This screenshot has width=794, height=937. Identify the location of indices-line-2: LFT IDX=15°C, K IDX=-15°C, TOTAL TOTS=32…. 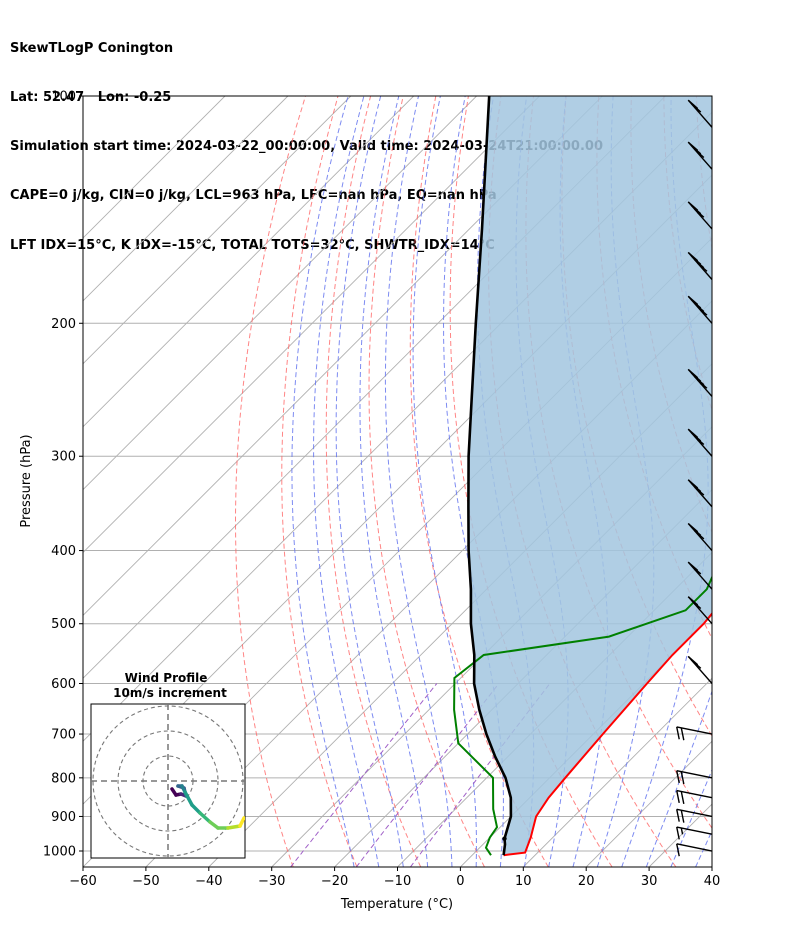
(252, 245).